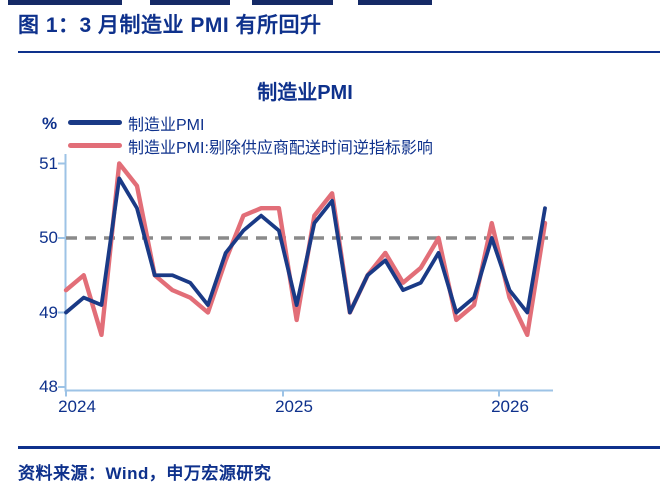 The width and height of the screenshot is (671, 496). I want to click on source-divider, so click(339, 447).